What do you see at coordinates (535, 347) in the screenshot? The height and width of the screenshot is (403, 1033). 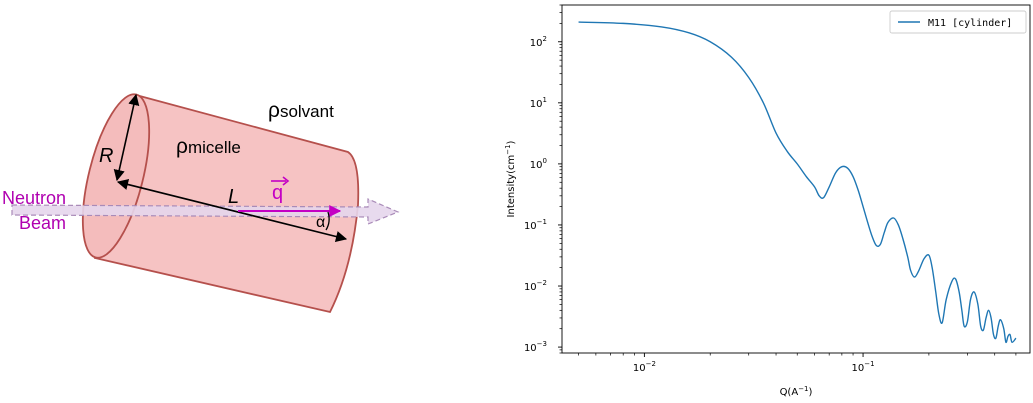 I see `y-tick-label: 10⁻³` at bounding box center [535, 347].